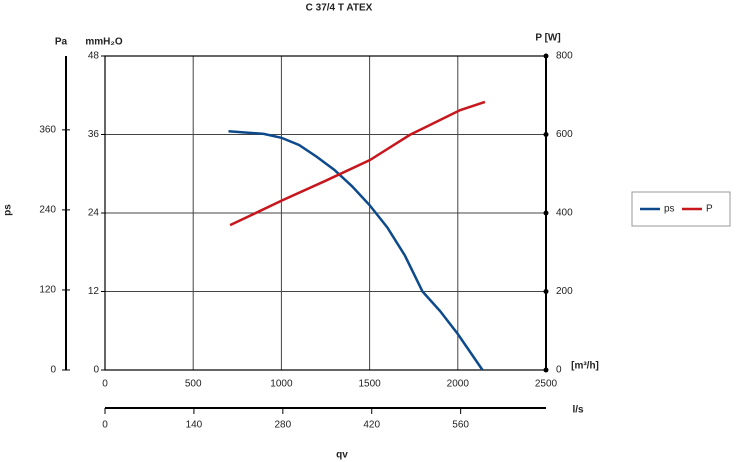 The height and width of the screenshot is (462, 738). I want to click on x2-unit: l/s, so click(578, 410).